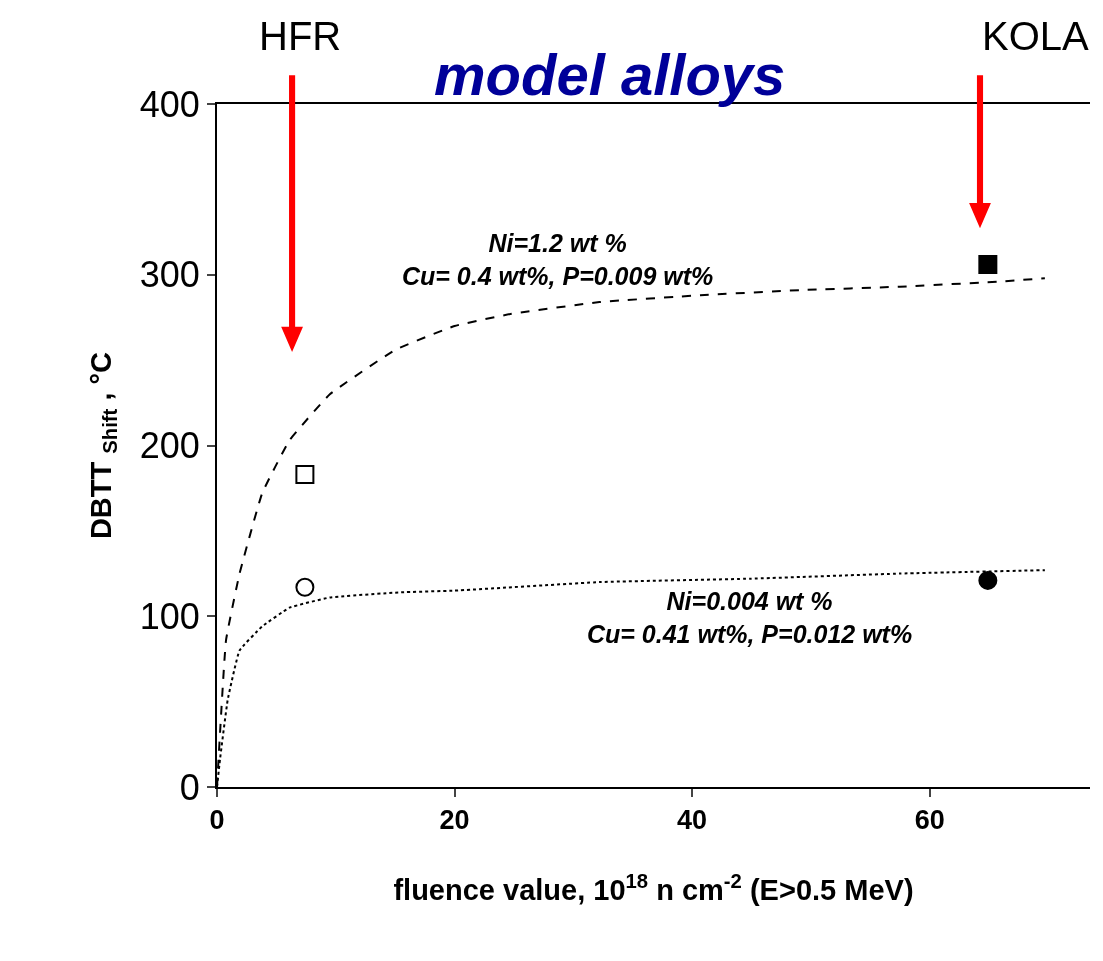  Describe the element at coordinates (217, 820) in the screenshot. I see `x-tick-label: 0` at that location.